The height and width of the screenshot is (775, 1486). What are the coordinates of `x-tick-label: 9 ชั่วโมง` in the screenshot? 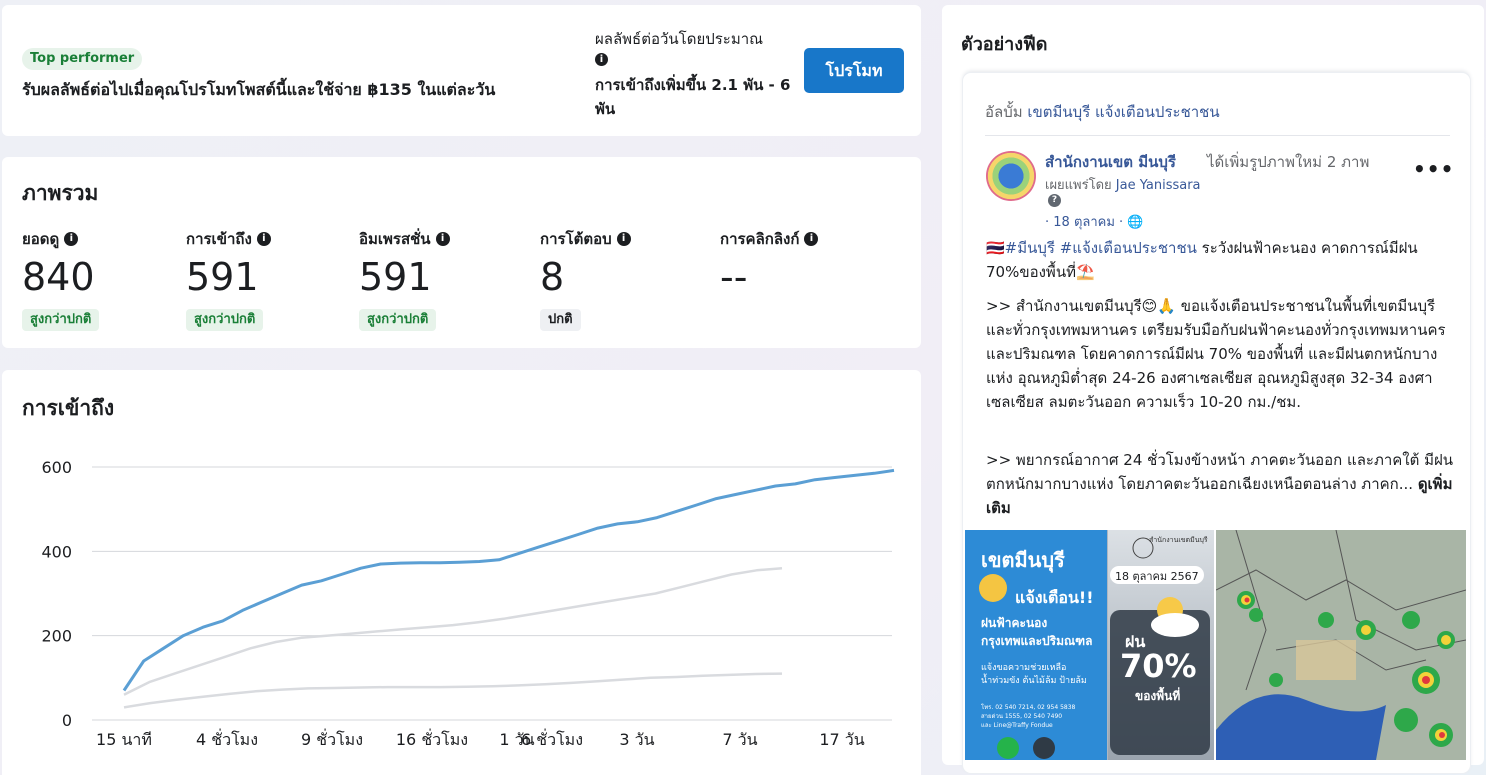 It's located at (332, 738).